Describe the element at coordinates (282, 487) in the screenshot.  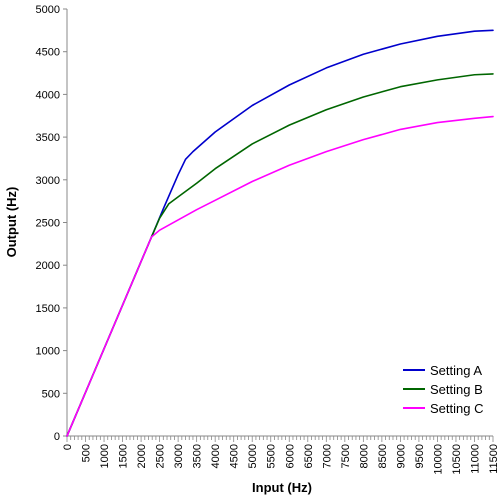
I see `x-axis-title: Input (Hz)` at that location.